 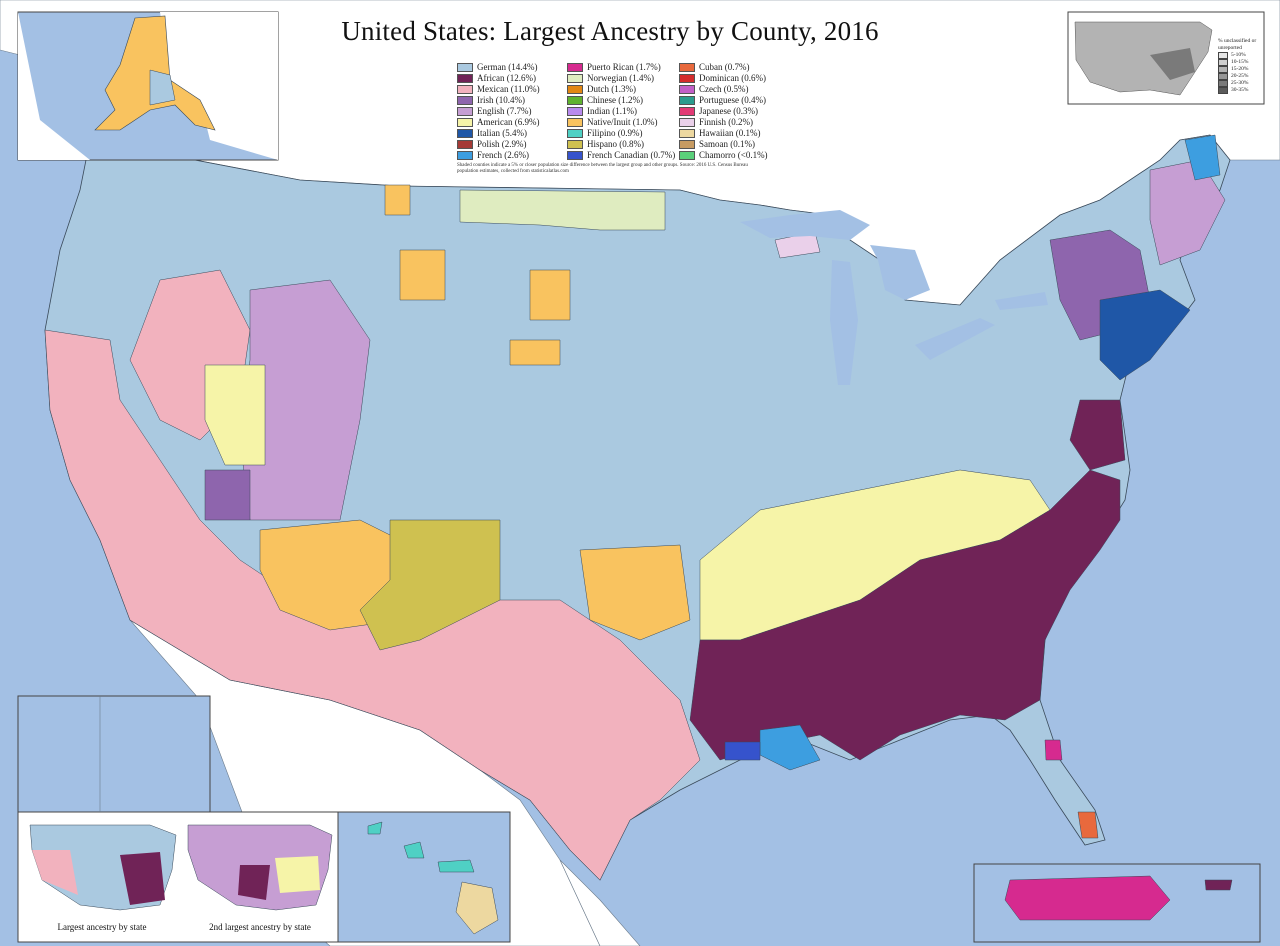 What do you see at coordinates (1172, 64) in the screenshot?
I see `unreported-dark-region` at bounding box center [1172, 64].